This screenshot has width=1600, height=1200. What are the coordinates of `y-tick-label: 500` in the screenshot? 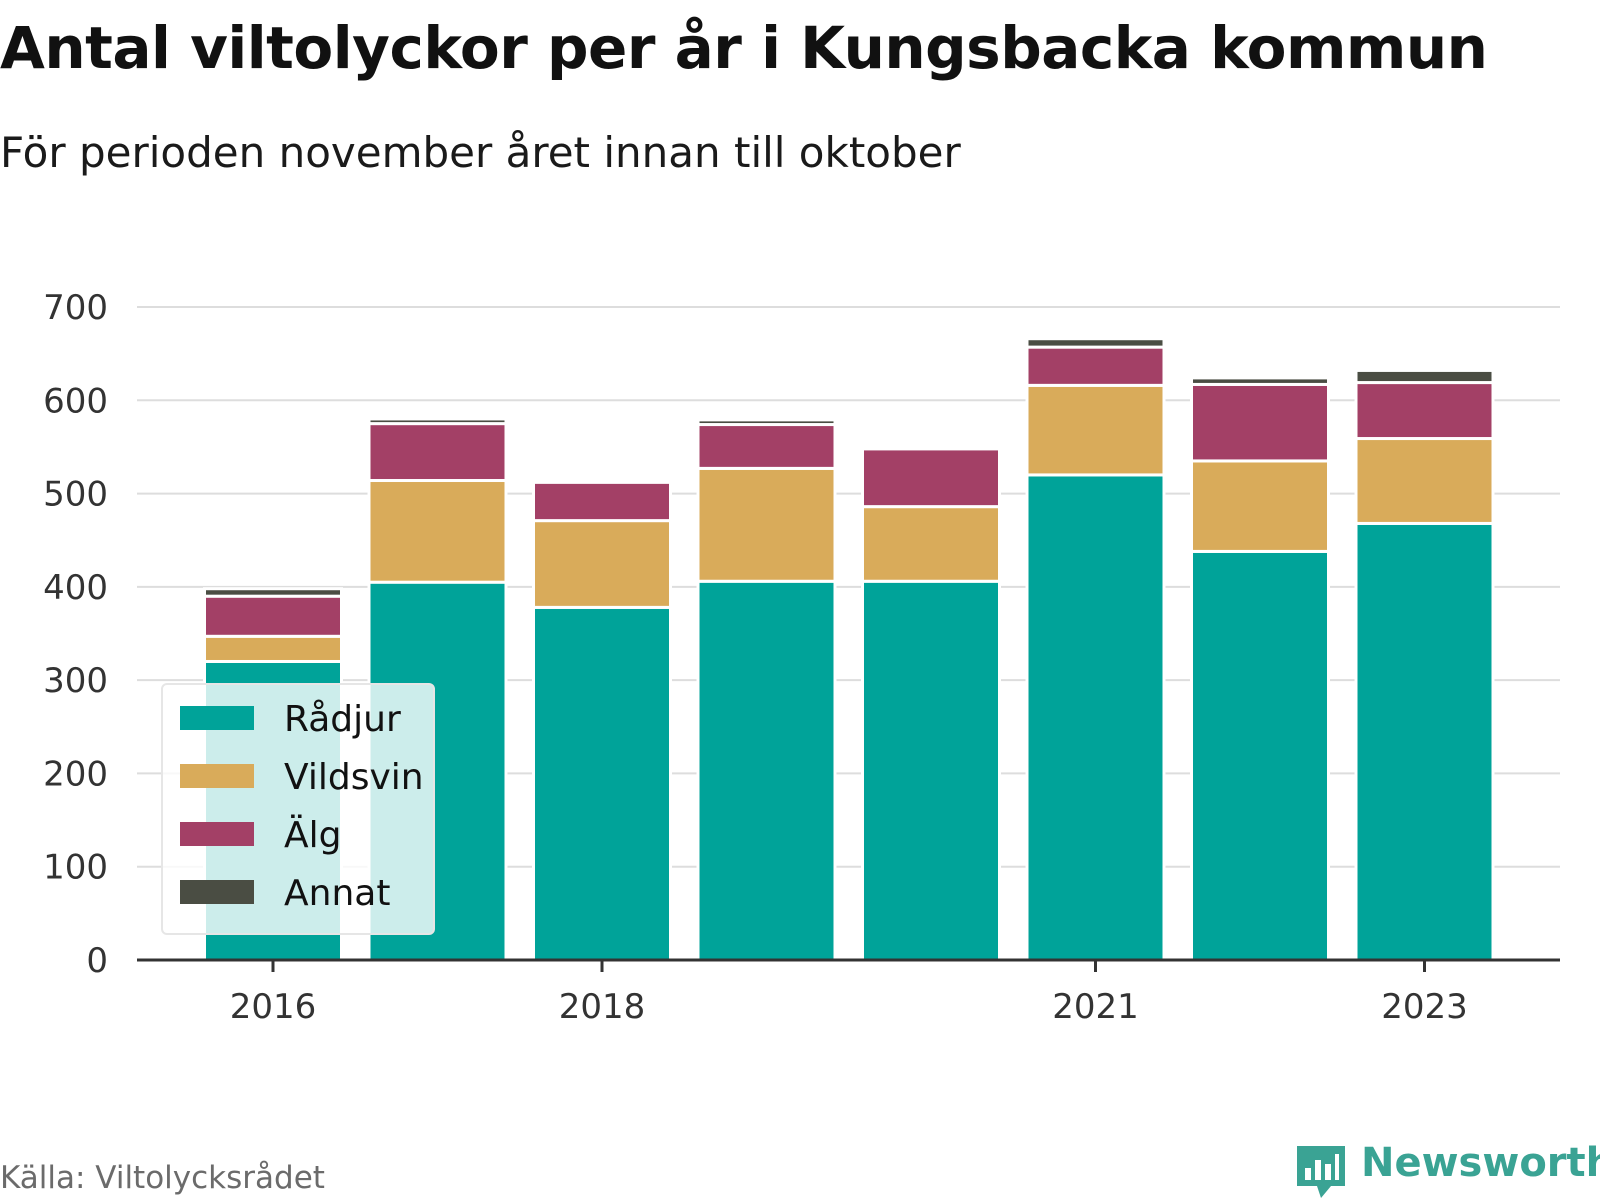 It's located at (75, 495).